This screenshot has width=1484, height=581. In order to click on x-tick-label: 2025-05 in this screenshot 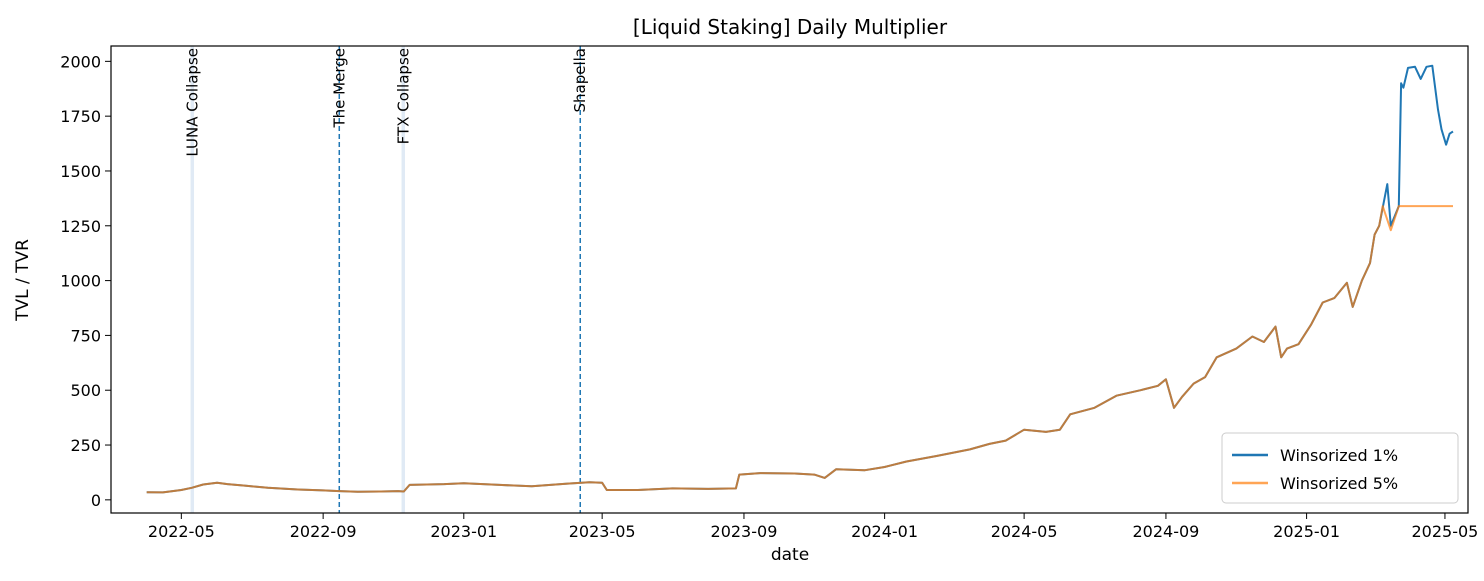, I will do `click(1445, 531)`.